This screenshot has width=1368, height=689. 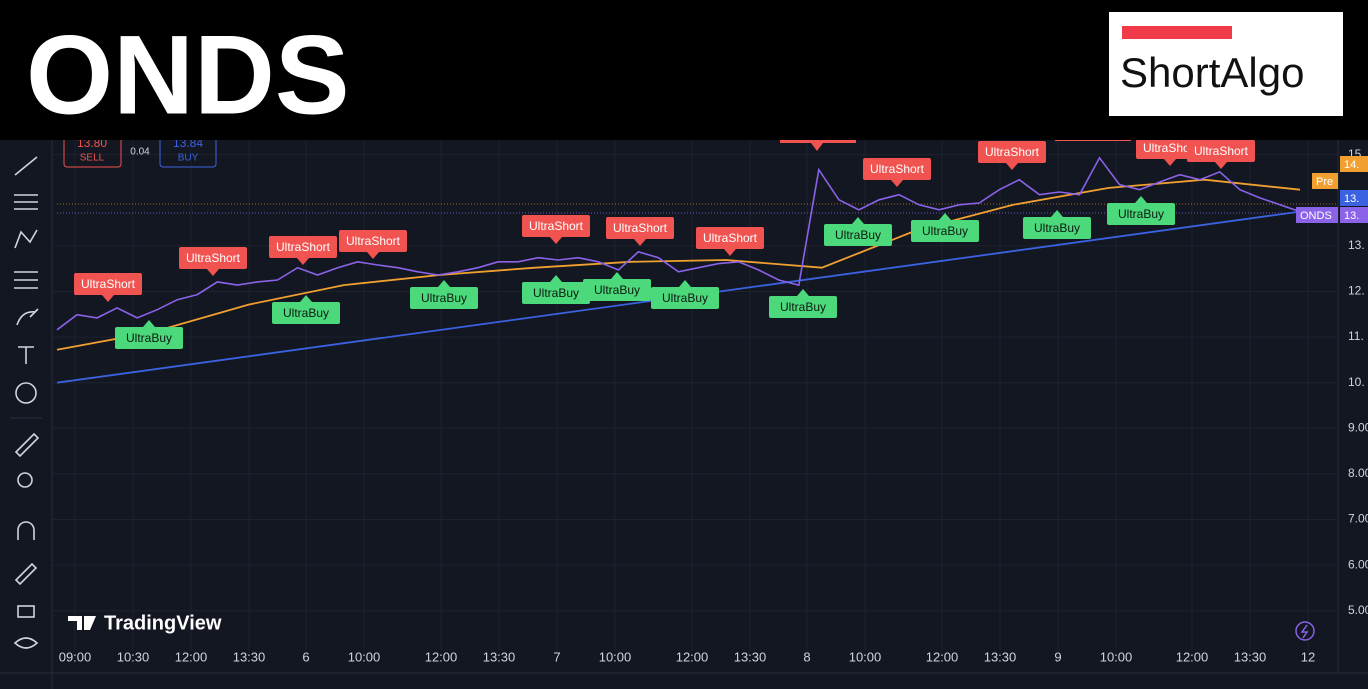 I want to click on y-tick-label: 10., so click(x=1356, y=382).